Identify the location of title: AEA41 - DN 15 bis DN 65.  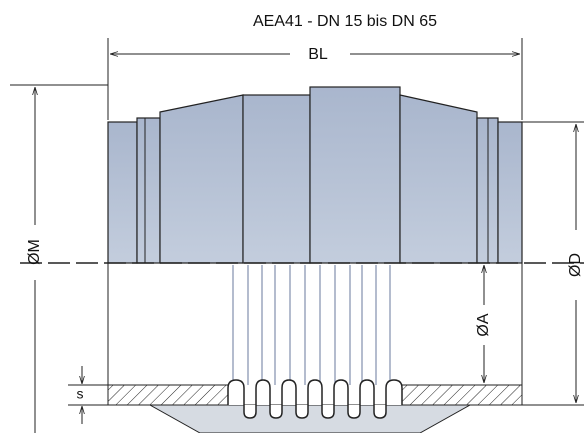
(345, 21).